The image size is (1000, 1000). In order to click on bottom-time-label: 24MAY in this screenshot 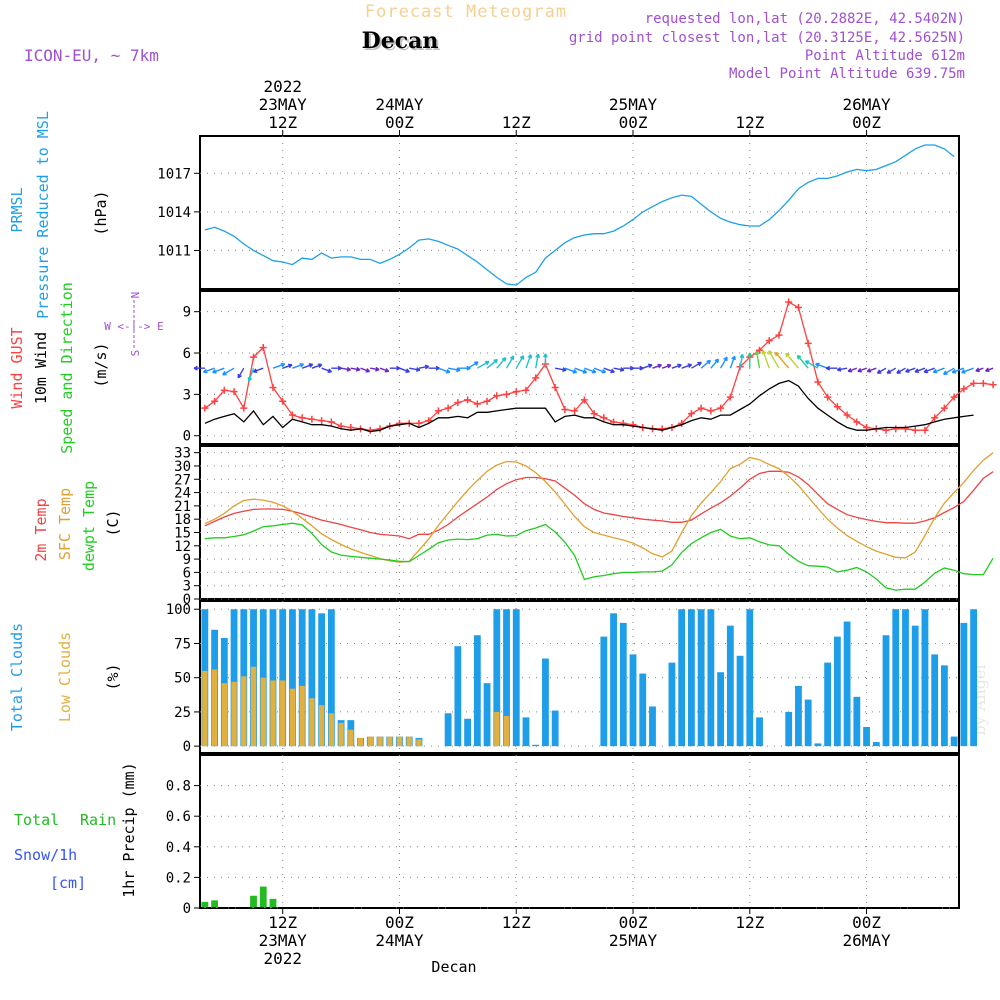, I will do `click(399, 940)`.